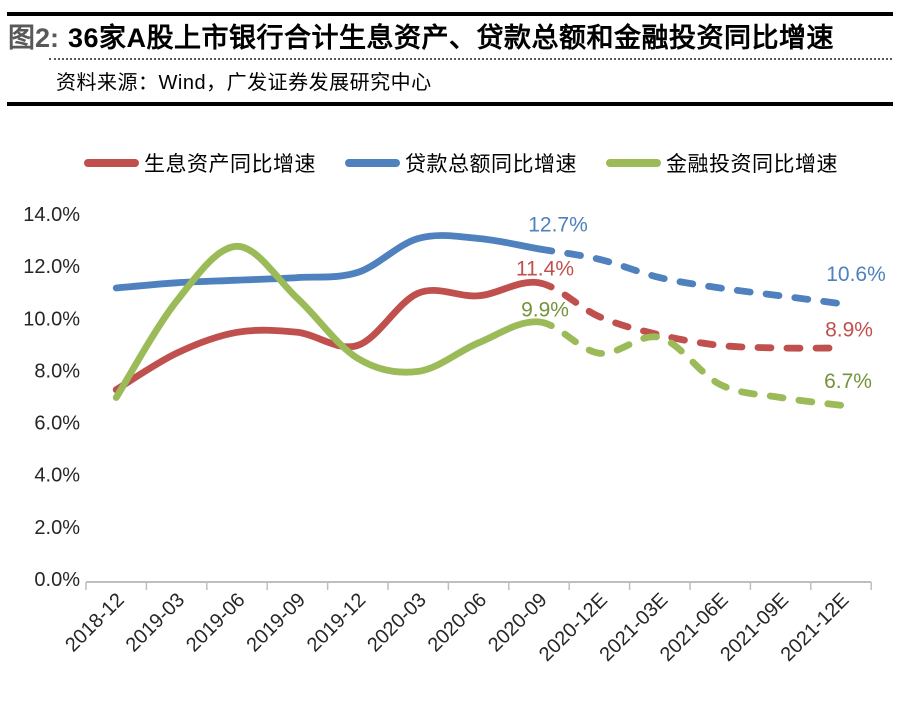 The width and height of the screenshot is (900, 703). What do you see at coordinates (450, 104) in the screenshot?
I see `header-bottom-rule` at bounding box center [450, 104].